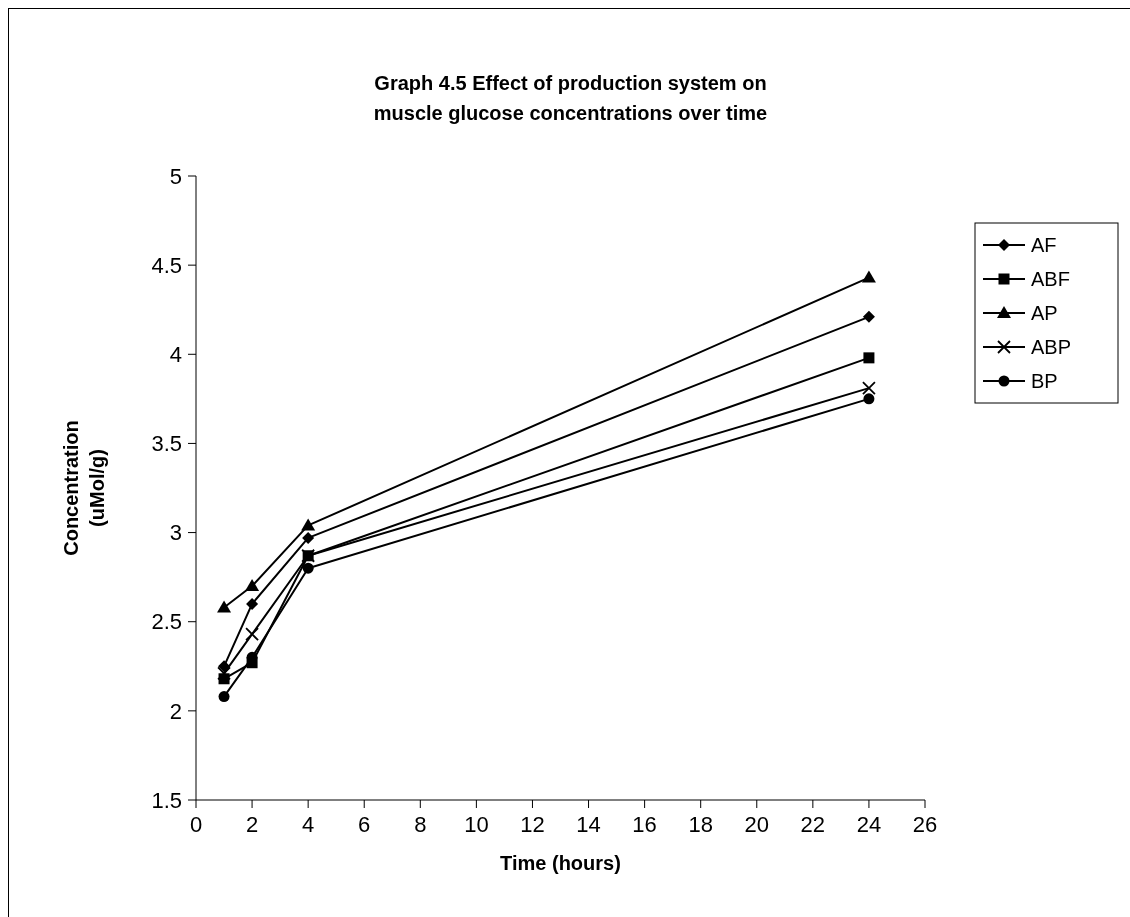 Image resolution: width=1130 pixels, height=917 pixels. What do you see at coordinates (166, 265) in the screenshot?
I see `y-tick-label: 4.5` at bounding box center [166, 265].